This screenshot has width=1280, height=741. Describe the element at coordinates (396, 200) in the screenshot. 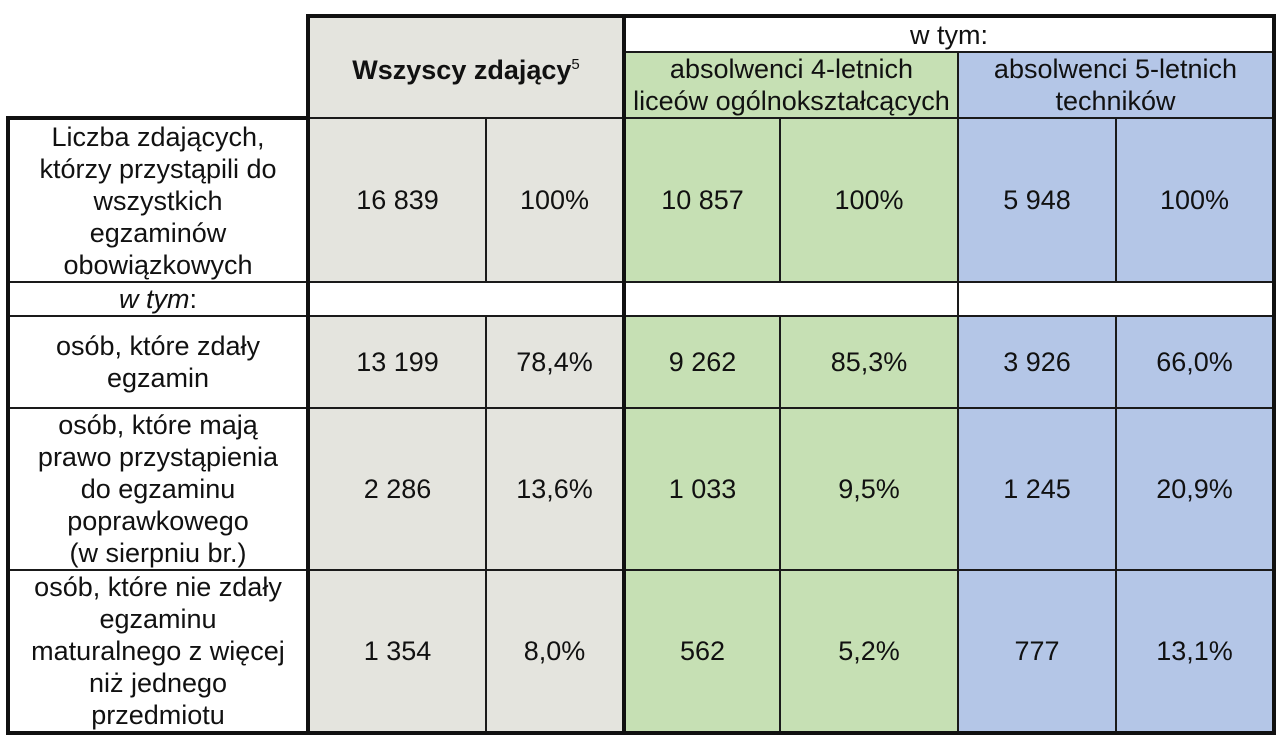

I see `cell-all-count: 16 839` at that location.